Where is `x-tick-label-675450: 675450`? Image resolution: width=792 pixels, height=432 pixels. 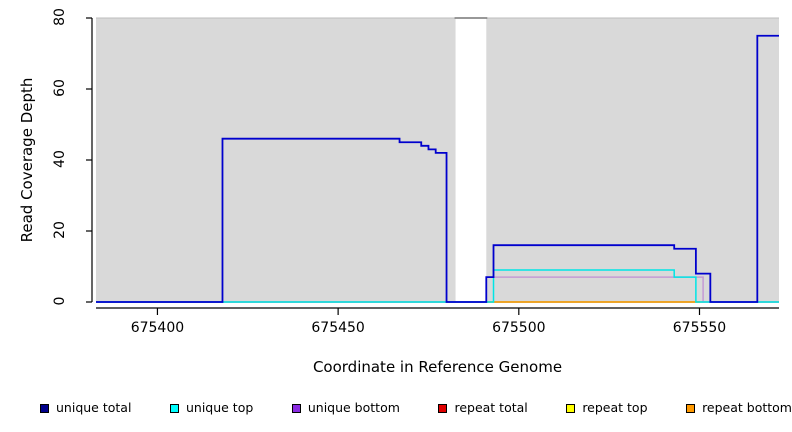
x-tick-label-675450: 675450 is located at coordinates (338, 328).